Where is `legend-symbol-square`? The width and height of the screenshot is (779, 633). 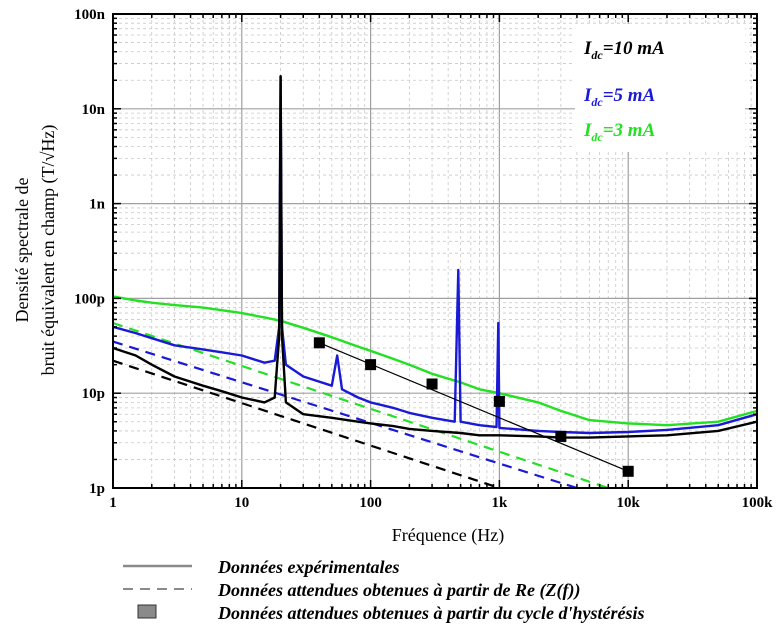 legend-symbol-square is located at coordinates (147, 611).